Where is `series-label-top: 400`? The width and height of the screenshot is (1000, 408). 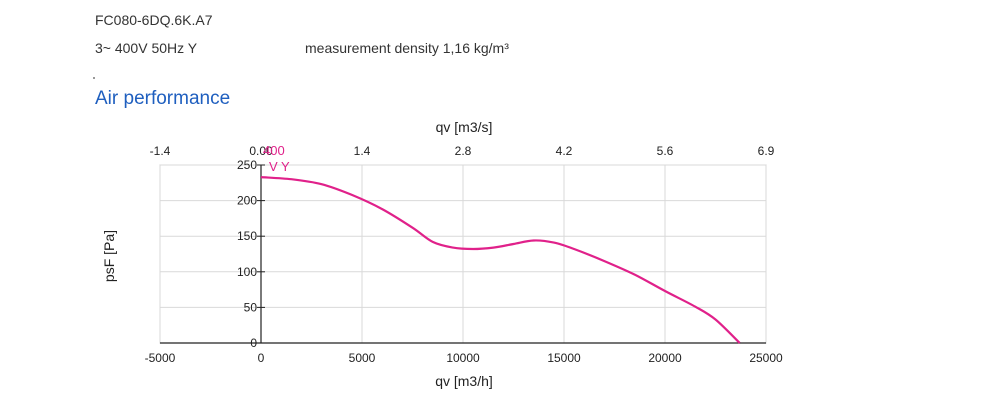
series-label-top: 400 is located at coordinates (274, 150).